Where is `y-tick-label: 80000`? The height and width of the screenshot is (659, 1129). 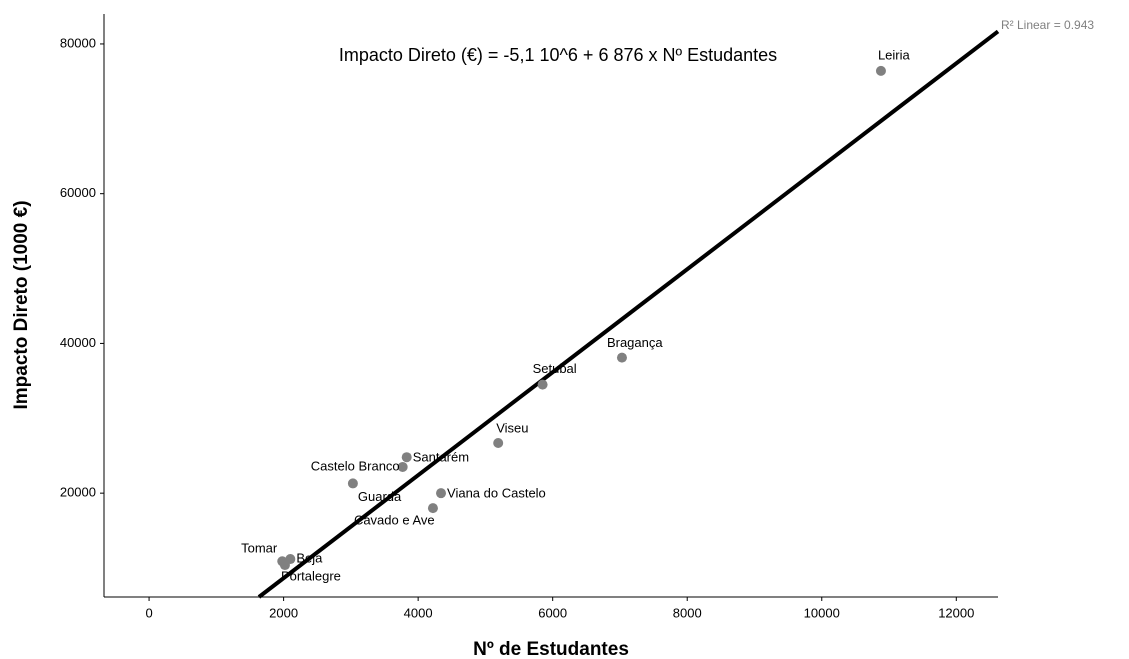 y-tick-label: 80000 is located at coordinates (78, 42).